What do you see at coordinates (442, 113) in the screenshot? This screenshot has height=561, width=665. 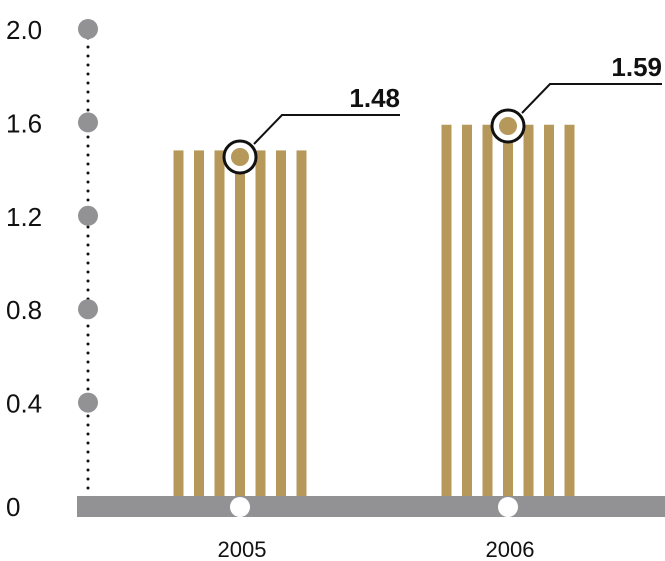 I see `callouts-group: 1.48 1.59` at bounding box center [442, 113].